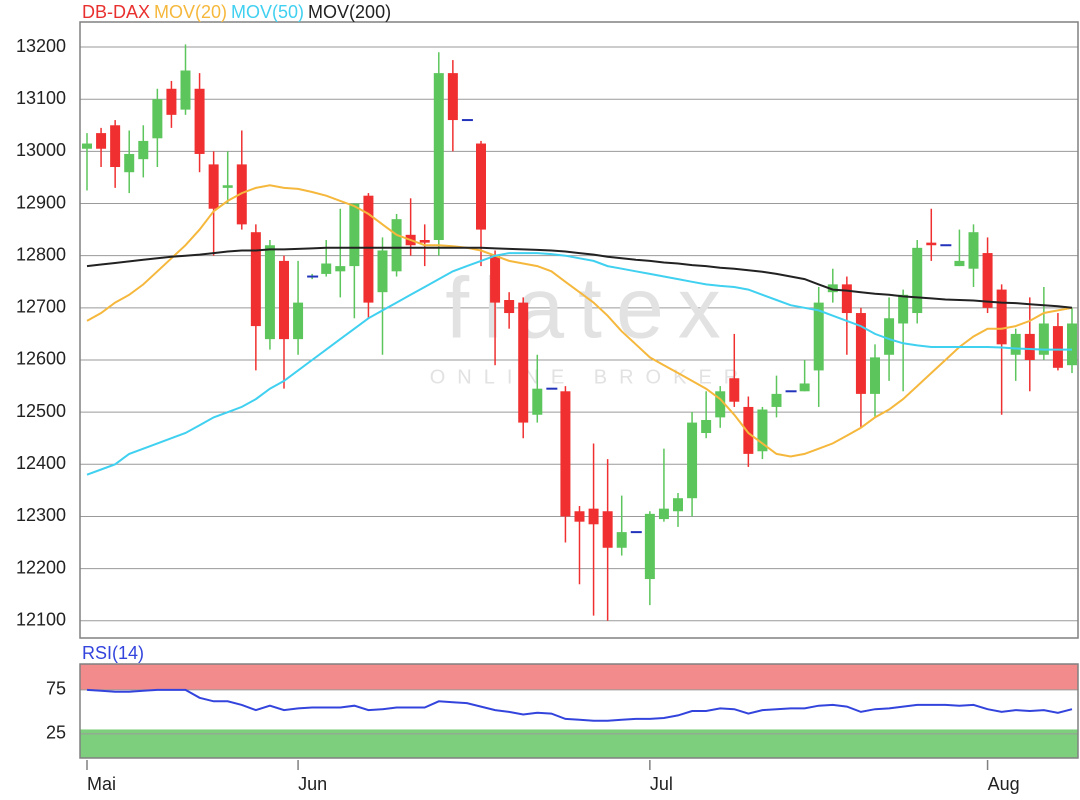  I want to click on plot-frame, so click(579, 711).